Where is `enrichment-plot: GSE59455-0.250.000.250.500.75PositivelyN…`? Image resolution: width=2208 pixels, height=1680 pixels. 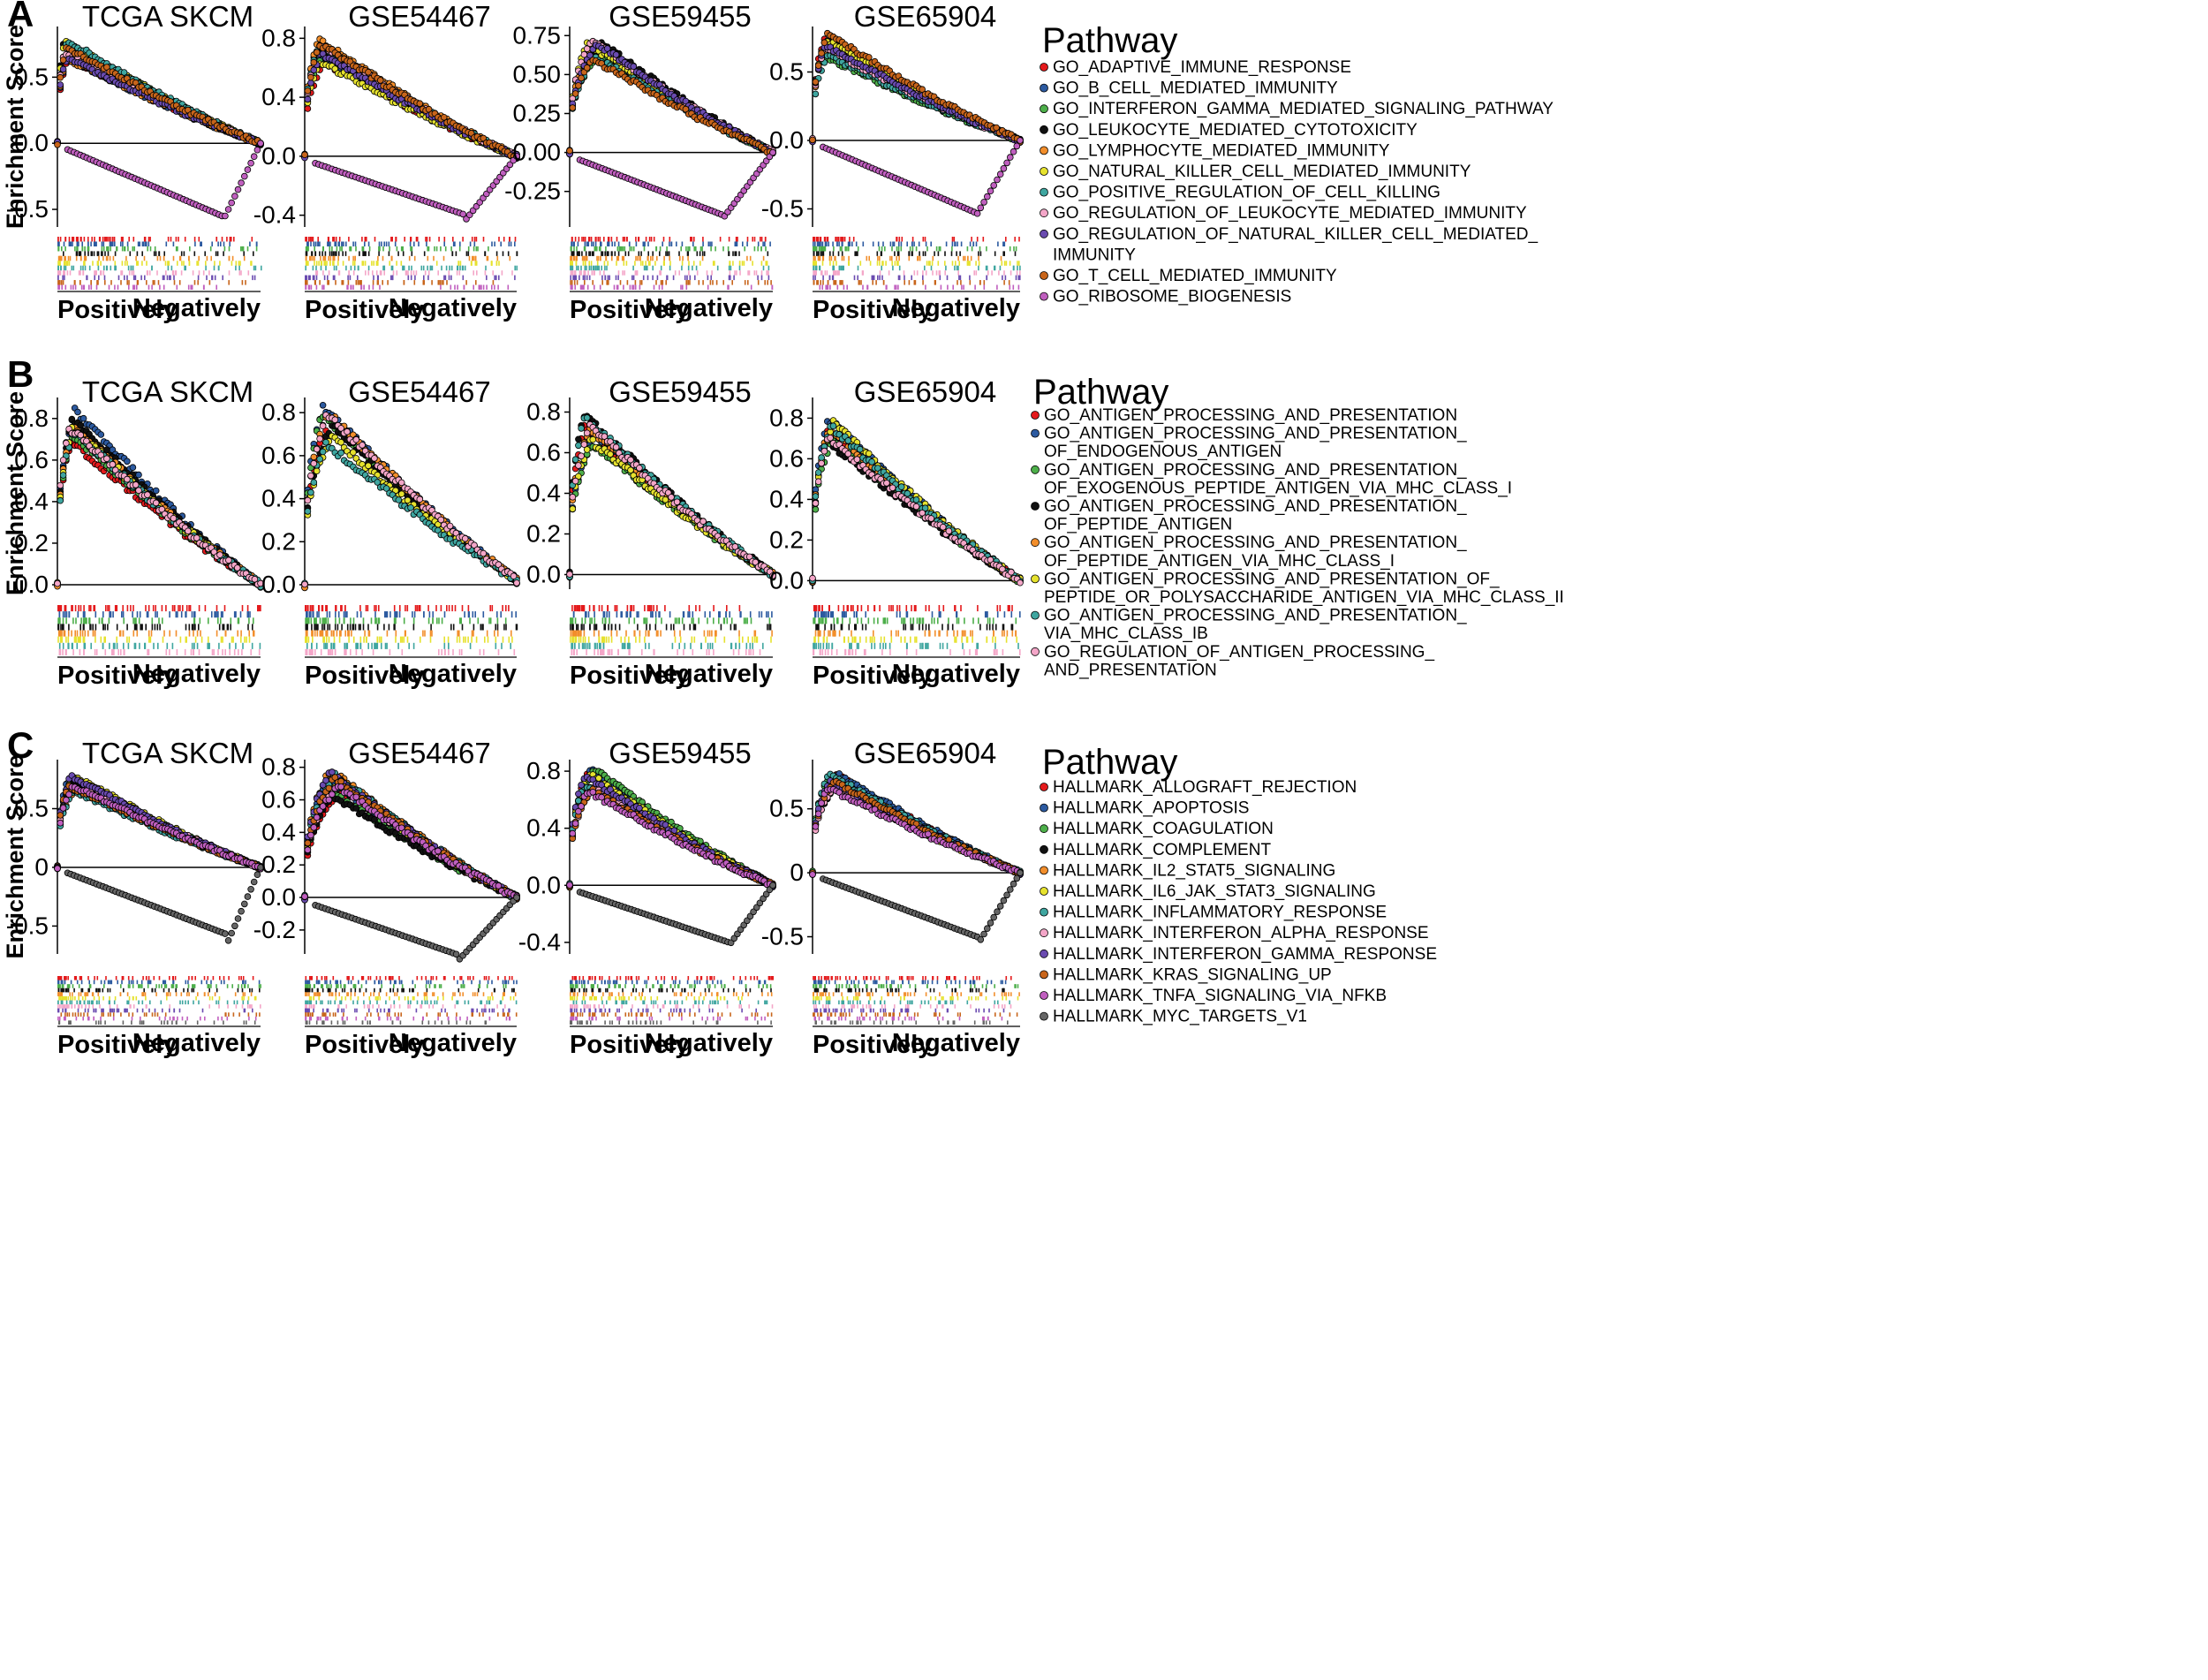
enrichment-plot: GSE59455-0.250.000.250.500.75PositivelyN… is located at coordinates (640, 162).